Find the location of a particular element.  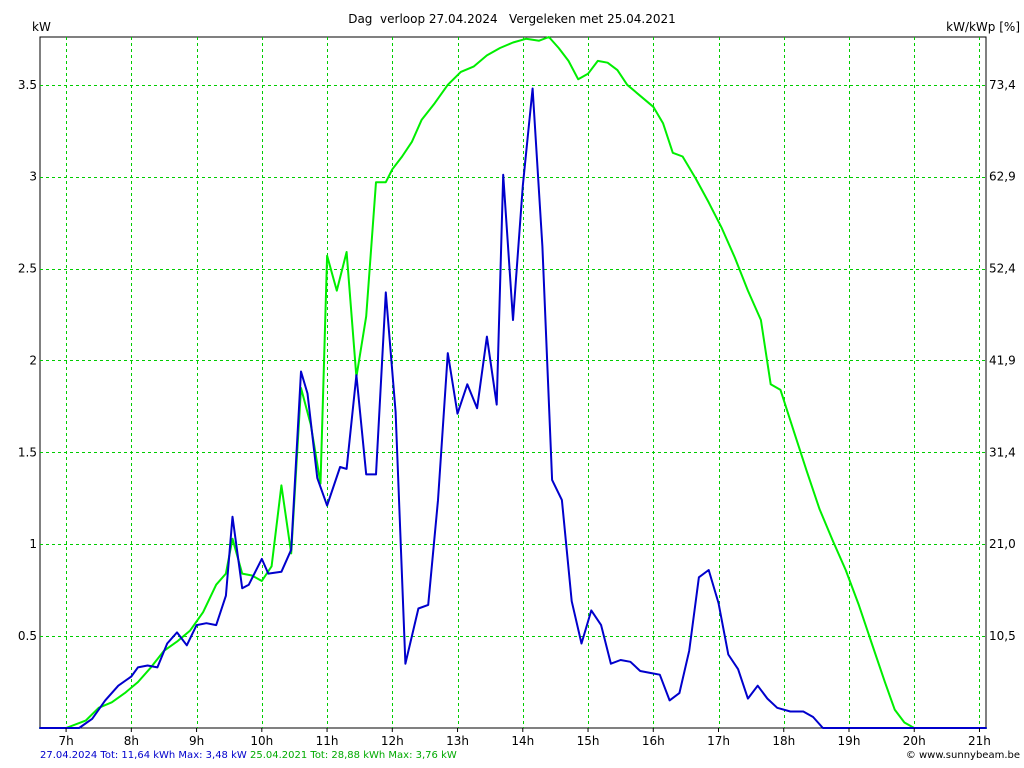

sunnybeam-credit: © www.sunnybeam.be is located at coordinates (962, 755).